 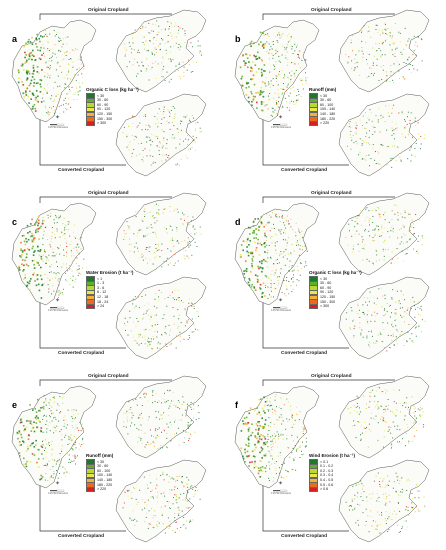 What do you see at coordinates (327, 475) in the screenshot?
I see `legend-label: 0.3 - 0.4` at bounding box center [327, 475].